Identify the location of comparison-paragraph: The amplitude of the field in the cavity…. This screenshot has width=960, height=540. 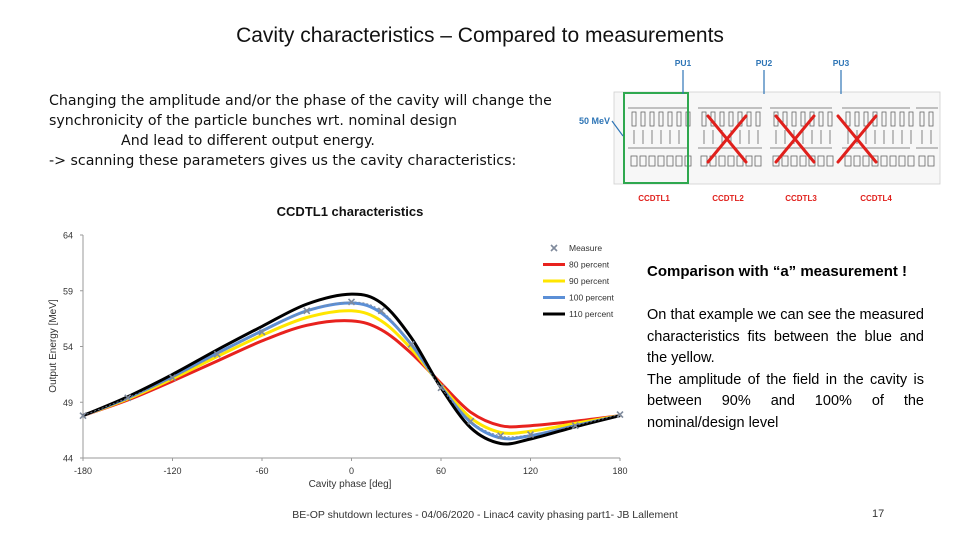
(785, 401).